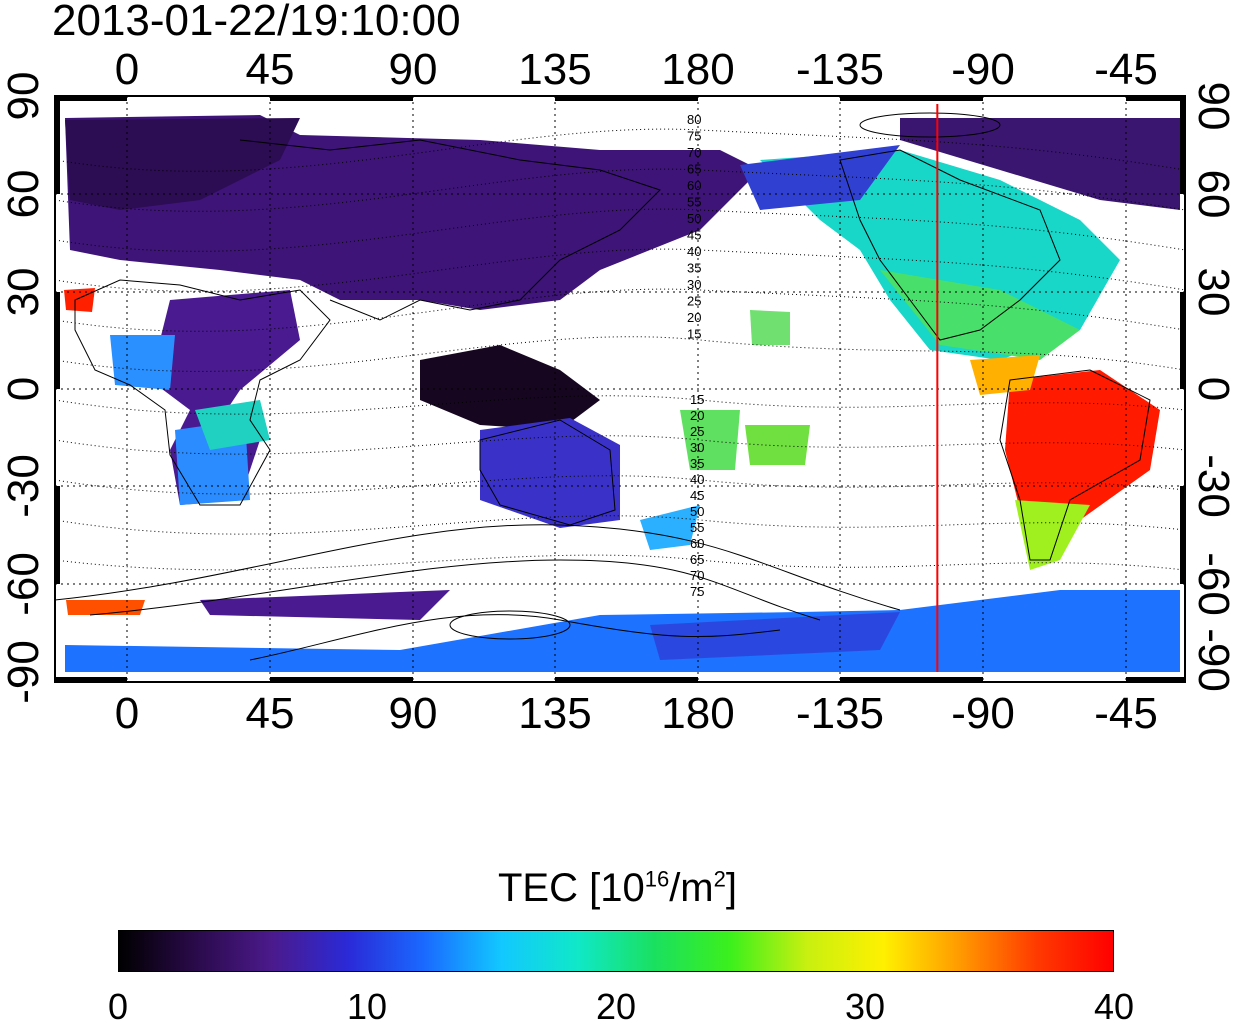 This screenshot has height=1028, width=1235. What do you see at coordinates (554, 69) in the screenshot?
I see `top-lon-label: 135` at bounding box center [554, 69].